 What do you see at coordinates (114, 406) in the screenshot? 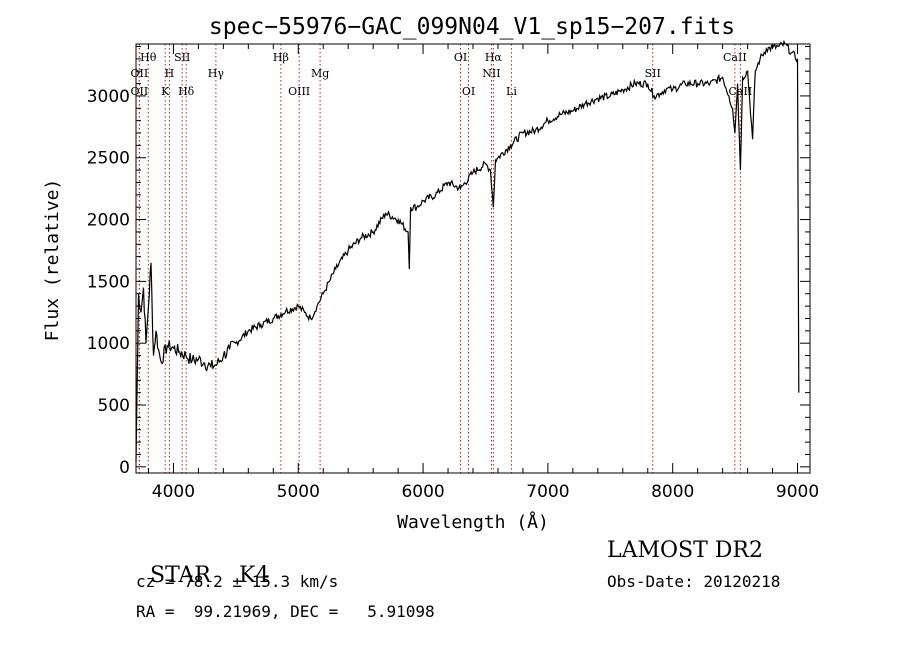
I see `y-tick-label: 500` at bounding box center [114, 406].